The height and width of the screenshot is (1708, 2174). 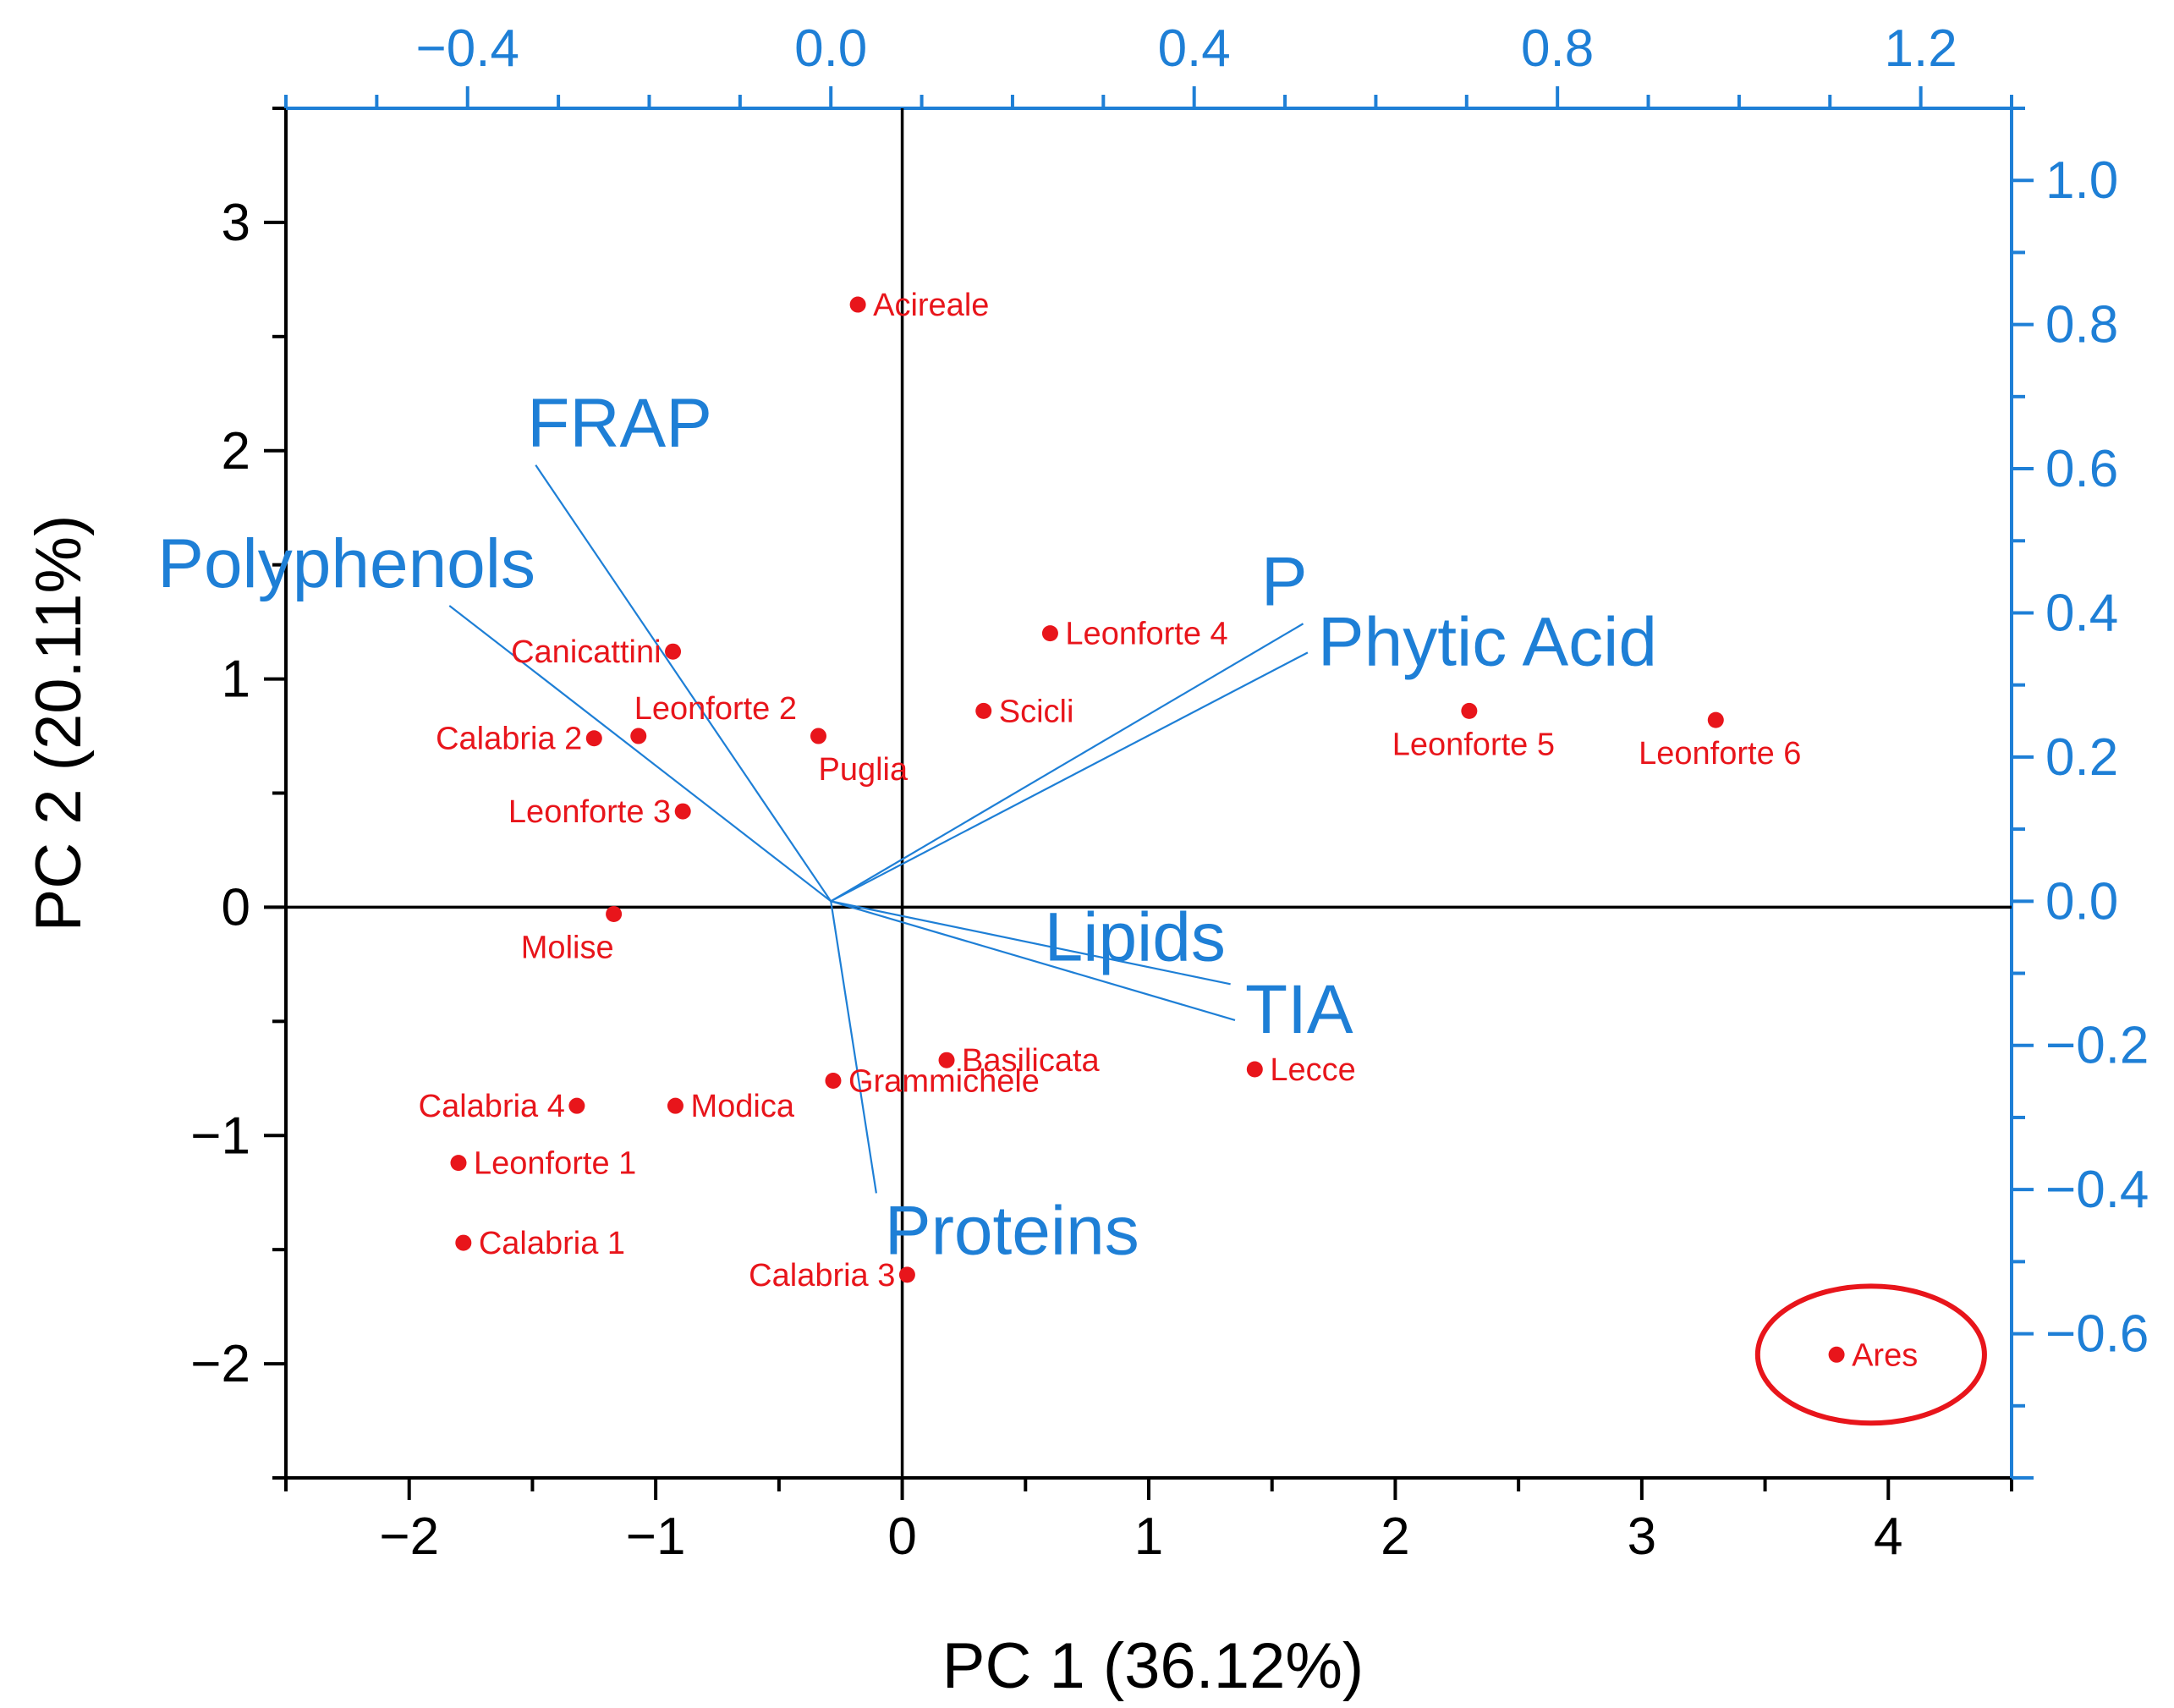 What do you see at coordinates (1921, 48) in the screenshot?
I see `top-tick-label: 1.2` at bounding box center [1921, 48].